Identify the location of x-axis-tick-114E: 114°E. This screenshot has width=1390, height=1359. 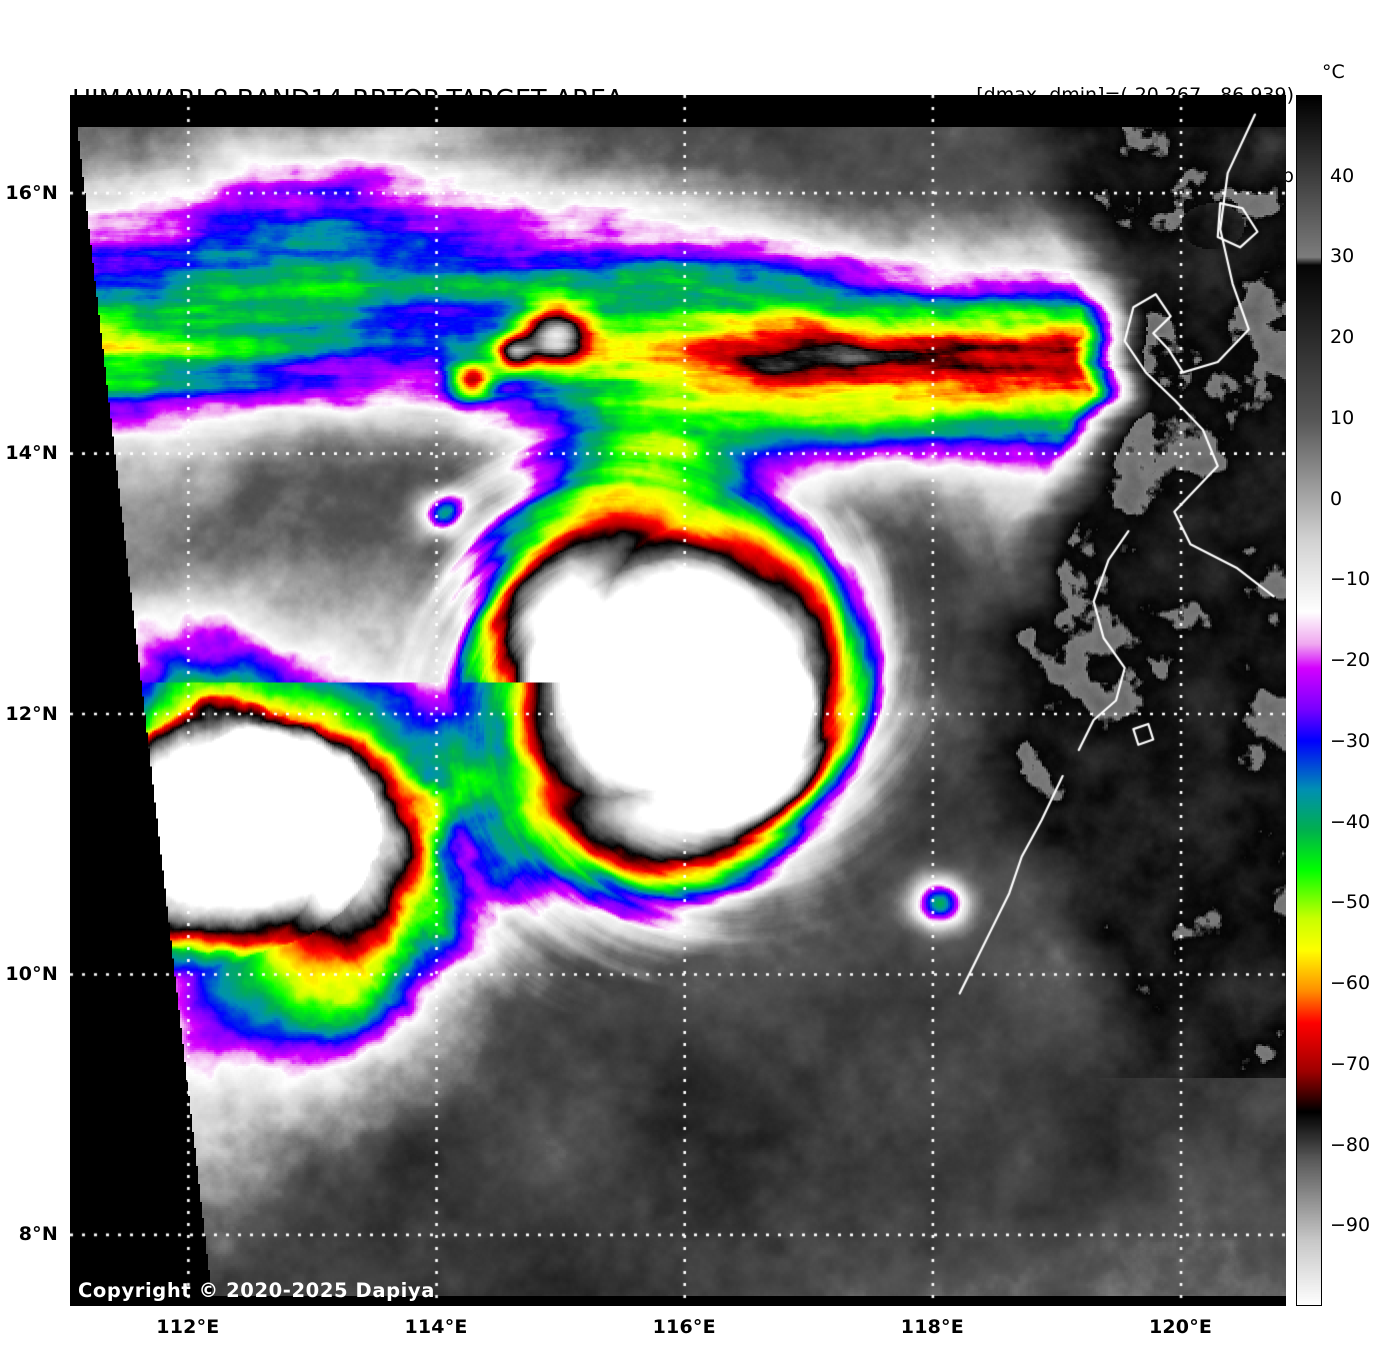
(436, 1327).